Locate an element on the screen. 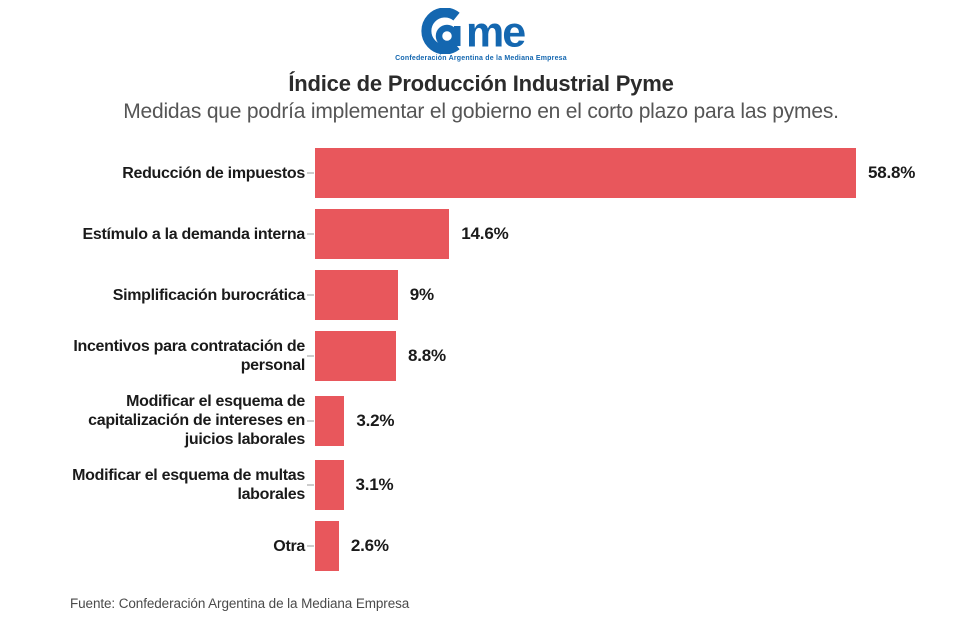  bar-value-label: 8.8% is located at coordinates (427, 355).